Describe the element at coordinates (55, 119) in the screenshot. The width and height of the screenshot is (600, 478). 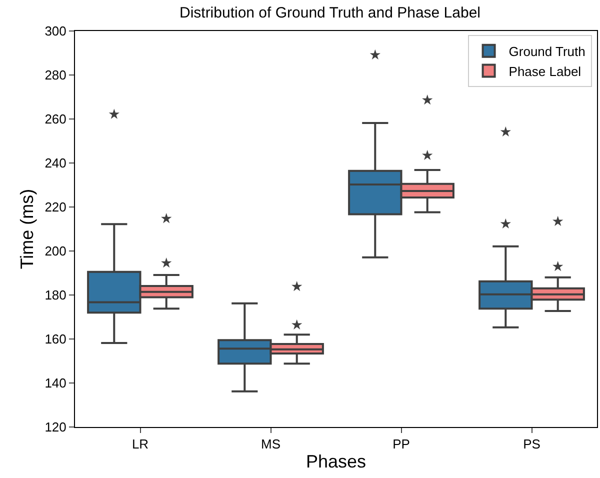
I see `y-tick-label: 260` at that location.